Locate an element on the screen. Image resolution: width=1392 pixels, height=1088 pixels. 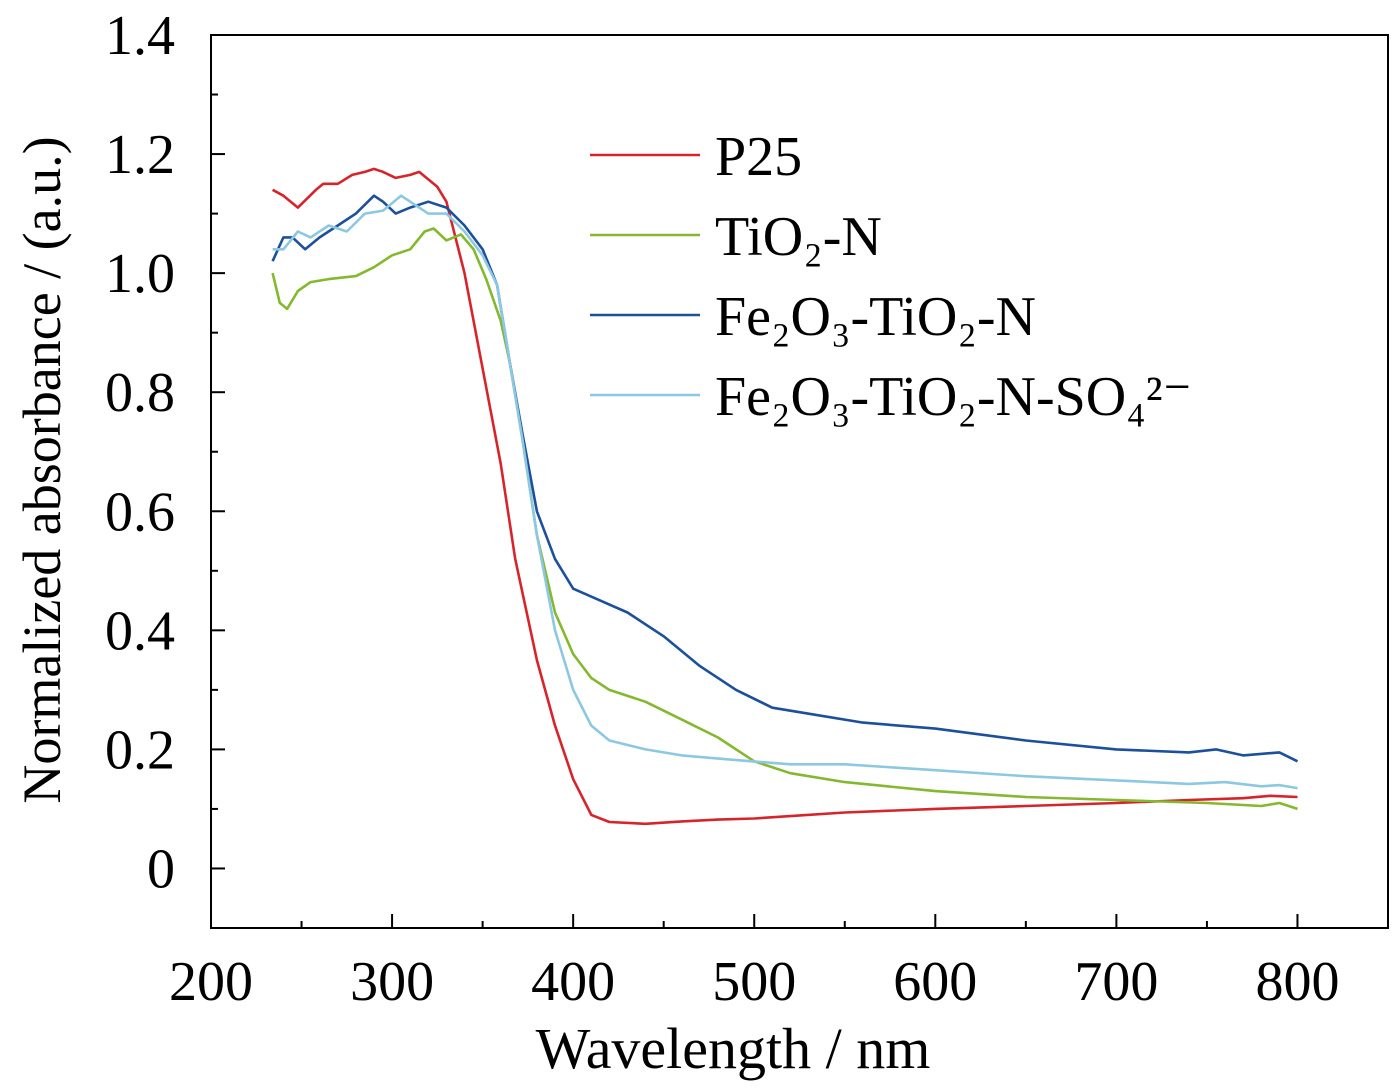
x-tick-label: 700 is located at coordinates (1116, 982).